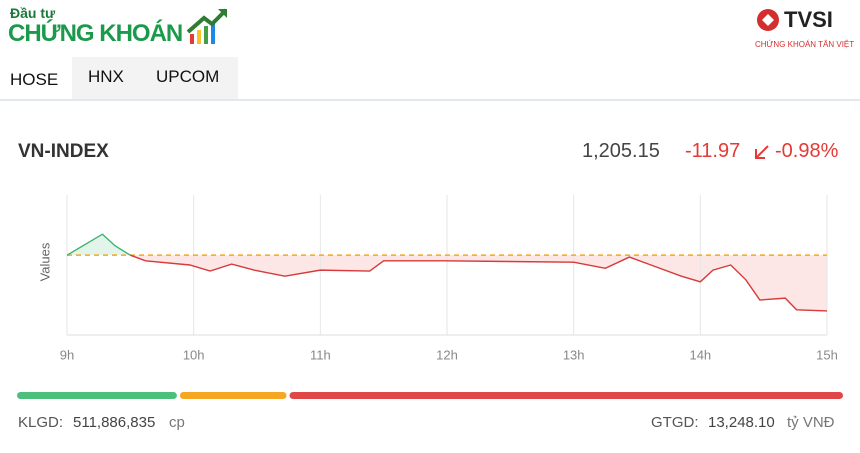 The image size is (860, 453). I want to click on x-tick-label: 11h, so click(320, 354).